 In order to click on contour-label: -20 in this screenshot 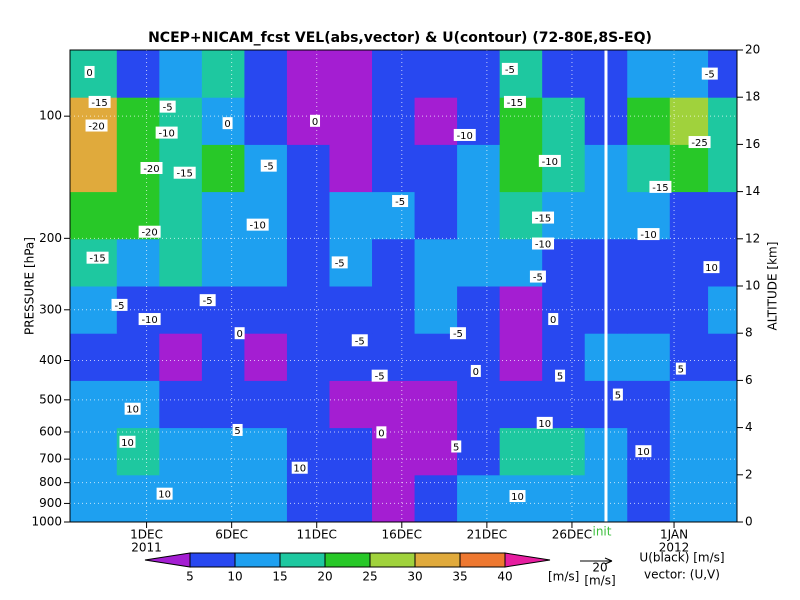, I will do `click(151, 169)`.